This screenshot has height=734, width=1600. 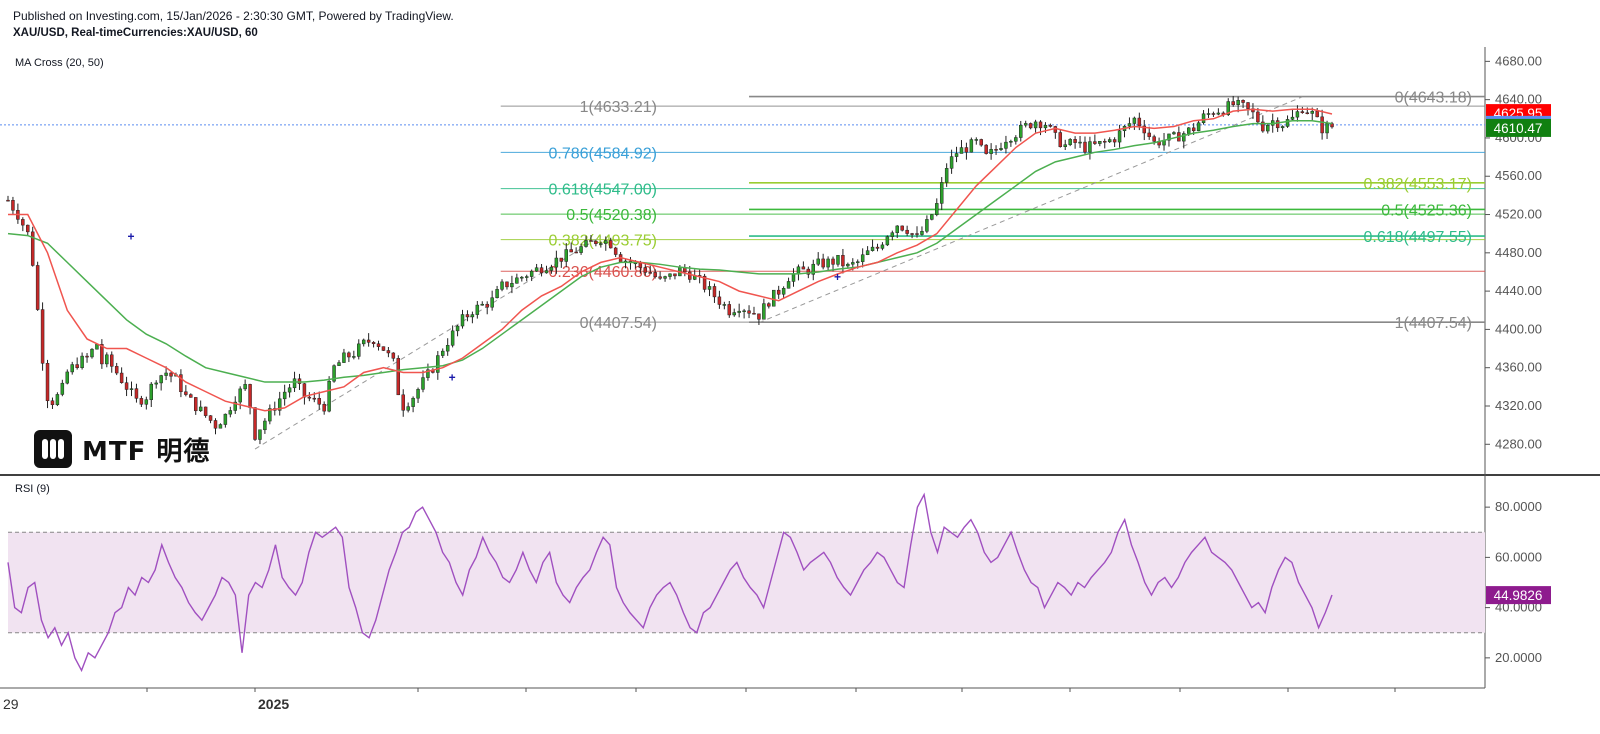 What do you see at coordinates (273, 704) in the screenshot?
I see `time-tick-label: 2025` at bounding box center [273, 704].